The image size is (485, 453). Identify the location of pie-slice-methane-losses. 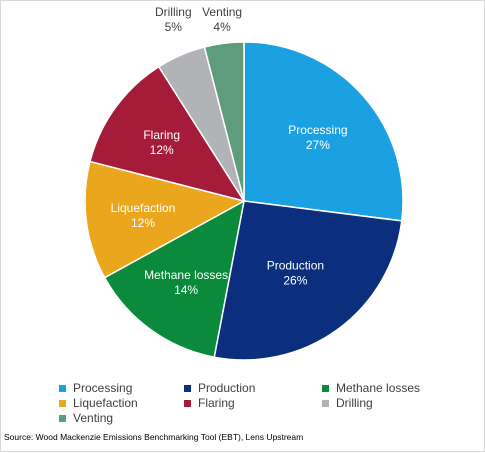
(174, 279).